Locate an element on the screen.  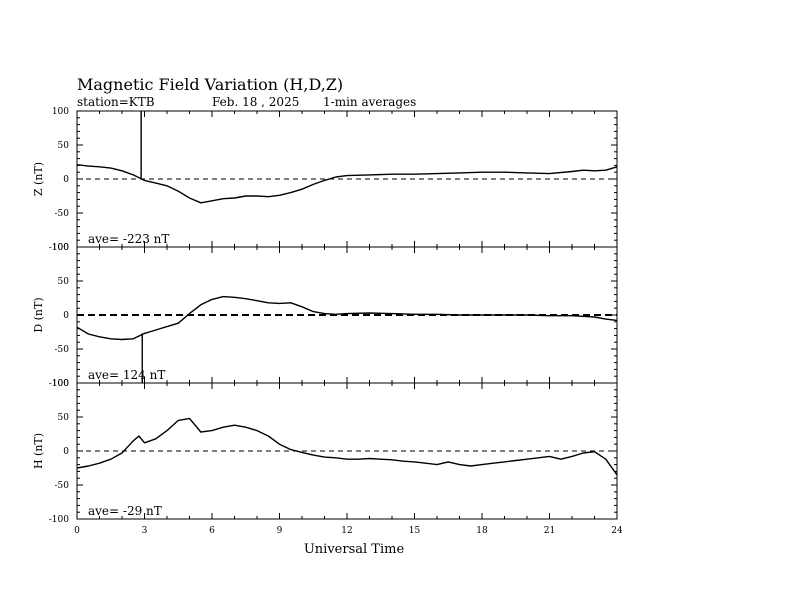
d-series-line is located at coordinates (347, 318).